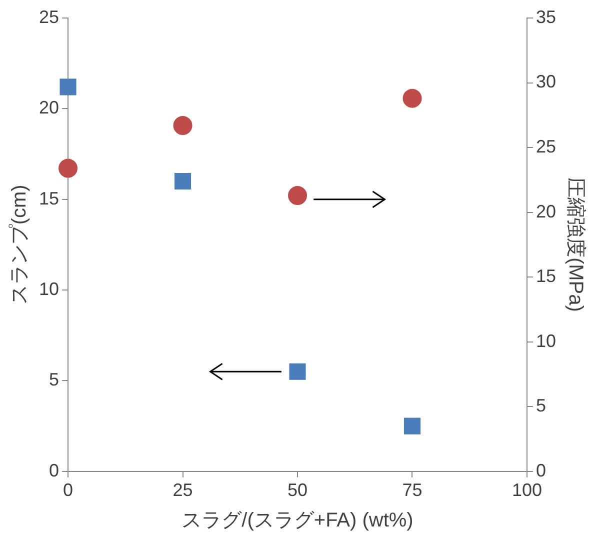  What do you see at coordinates (68, 490) in the screenshot?
I see `x-tick-label: 0` at bounding box center [68, 490].